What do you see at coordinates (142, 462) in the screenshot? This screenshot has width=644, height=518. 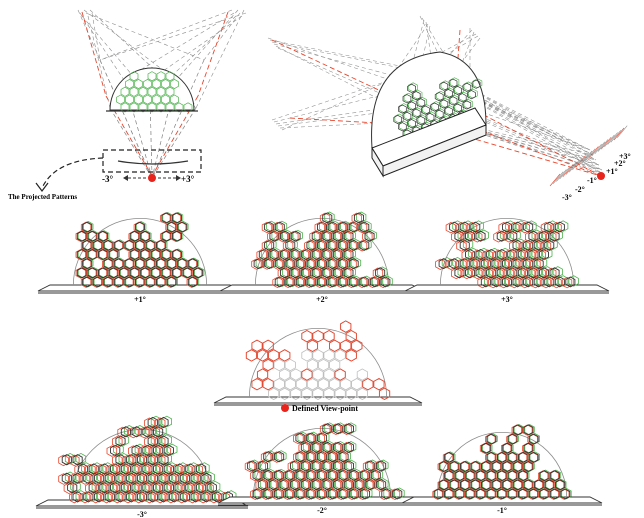 I see `pattern-panel-minus3` at bounding box center [142, 462].